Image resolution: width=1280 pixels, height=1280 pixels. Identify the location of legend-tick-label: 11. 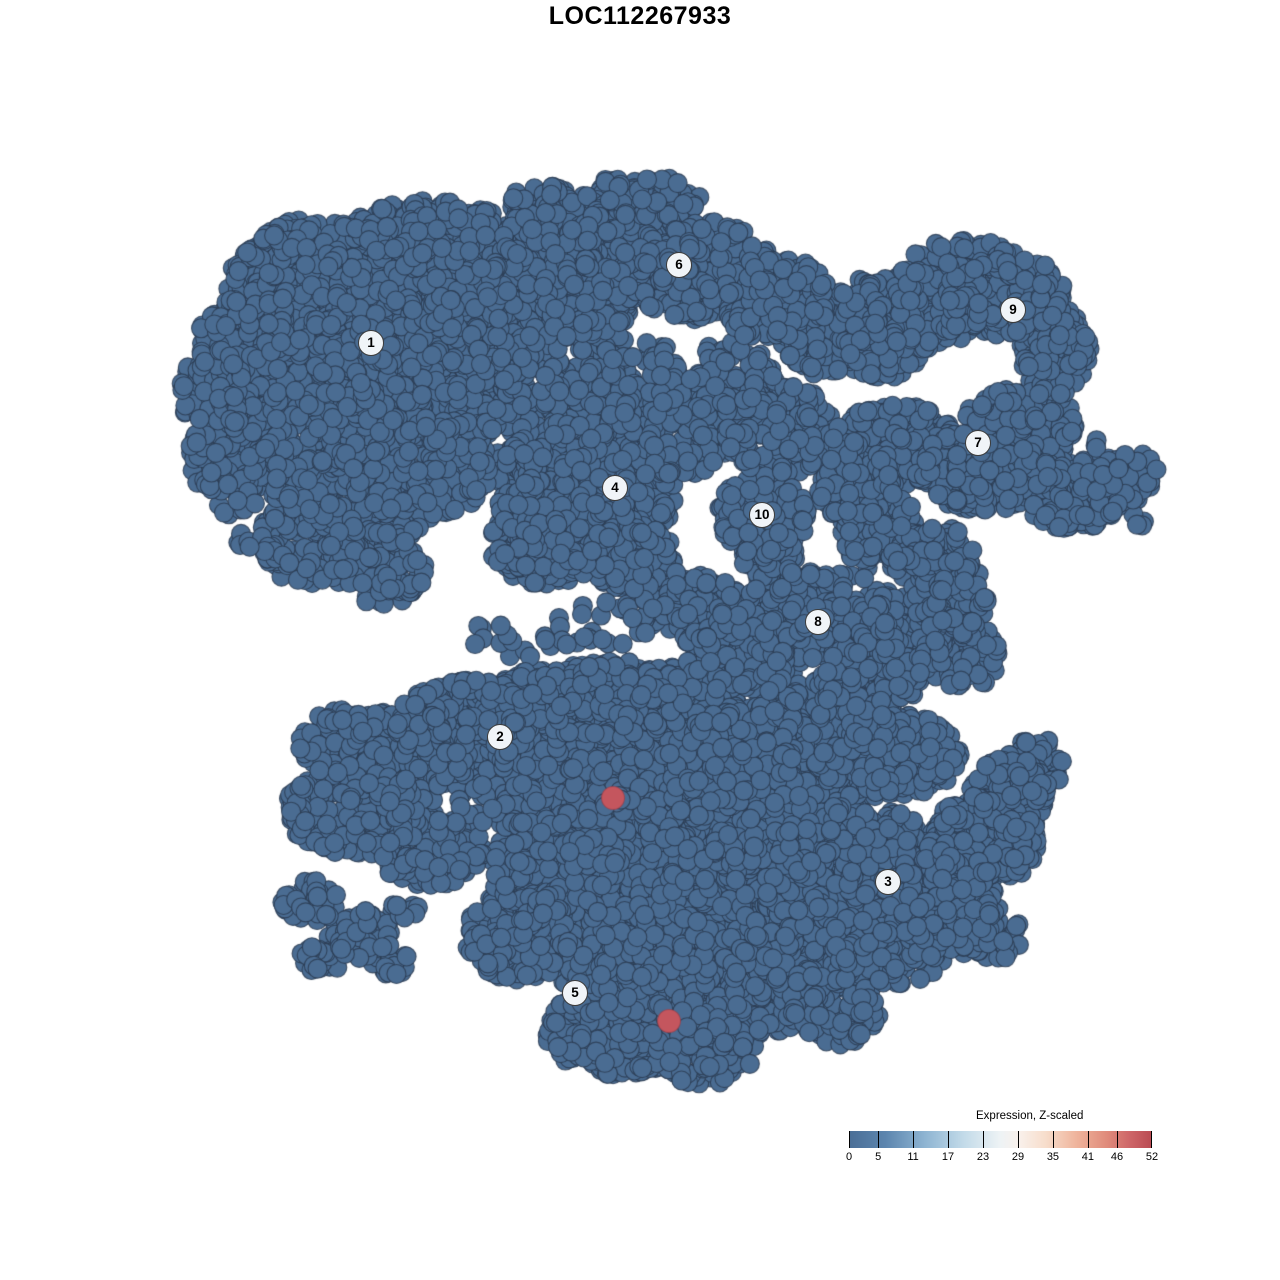
(913, 1157).